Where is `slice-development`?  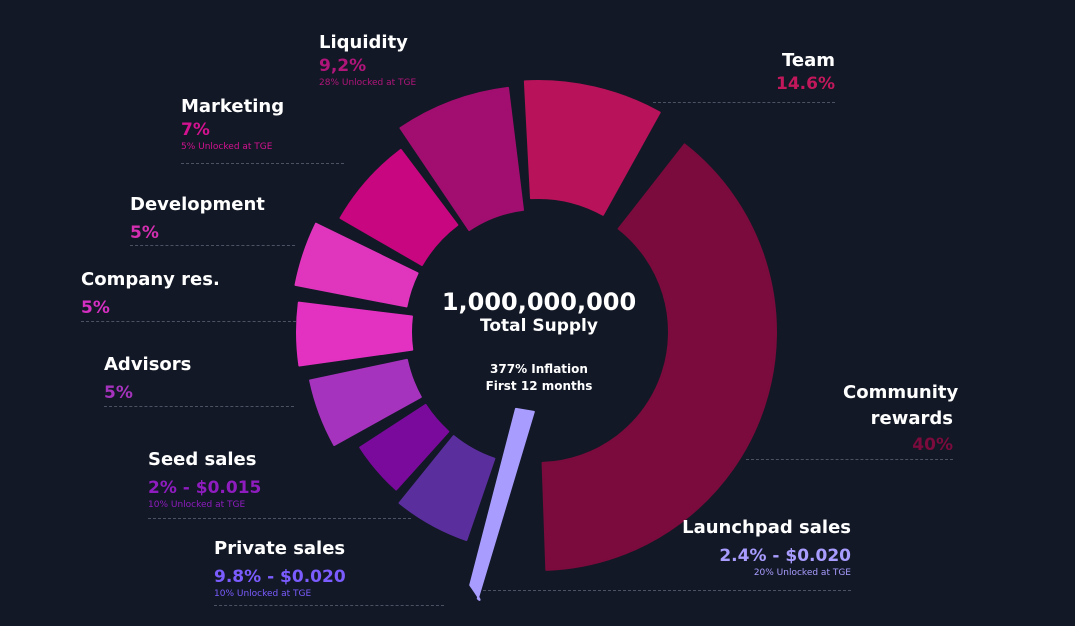
slice-development is located at coordinates (356, 265).